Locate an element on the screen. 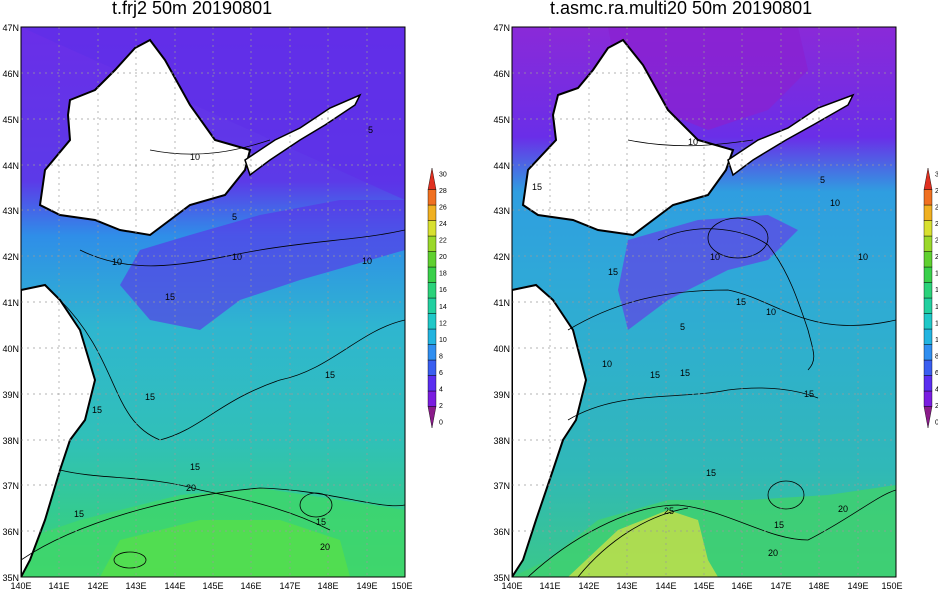 The image size is (938, 591). lat-label: 36N is located at coordinates (501, 532).